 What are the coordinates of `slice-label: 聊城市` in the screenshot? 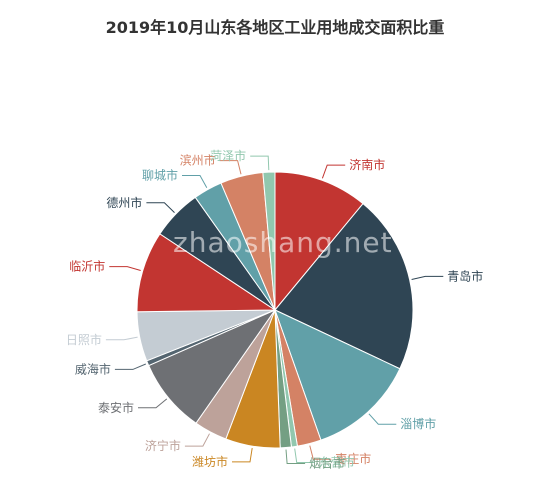 It's located at (160, 175).